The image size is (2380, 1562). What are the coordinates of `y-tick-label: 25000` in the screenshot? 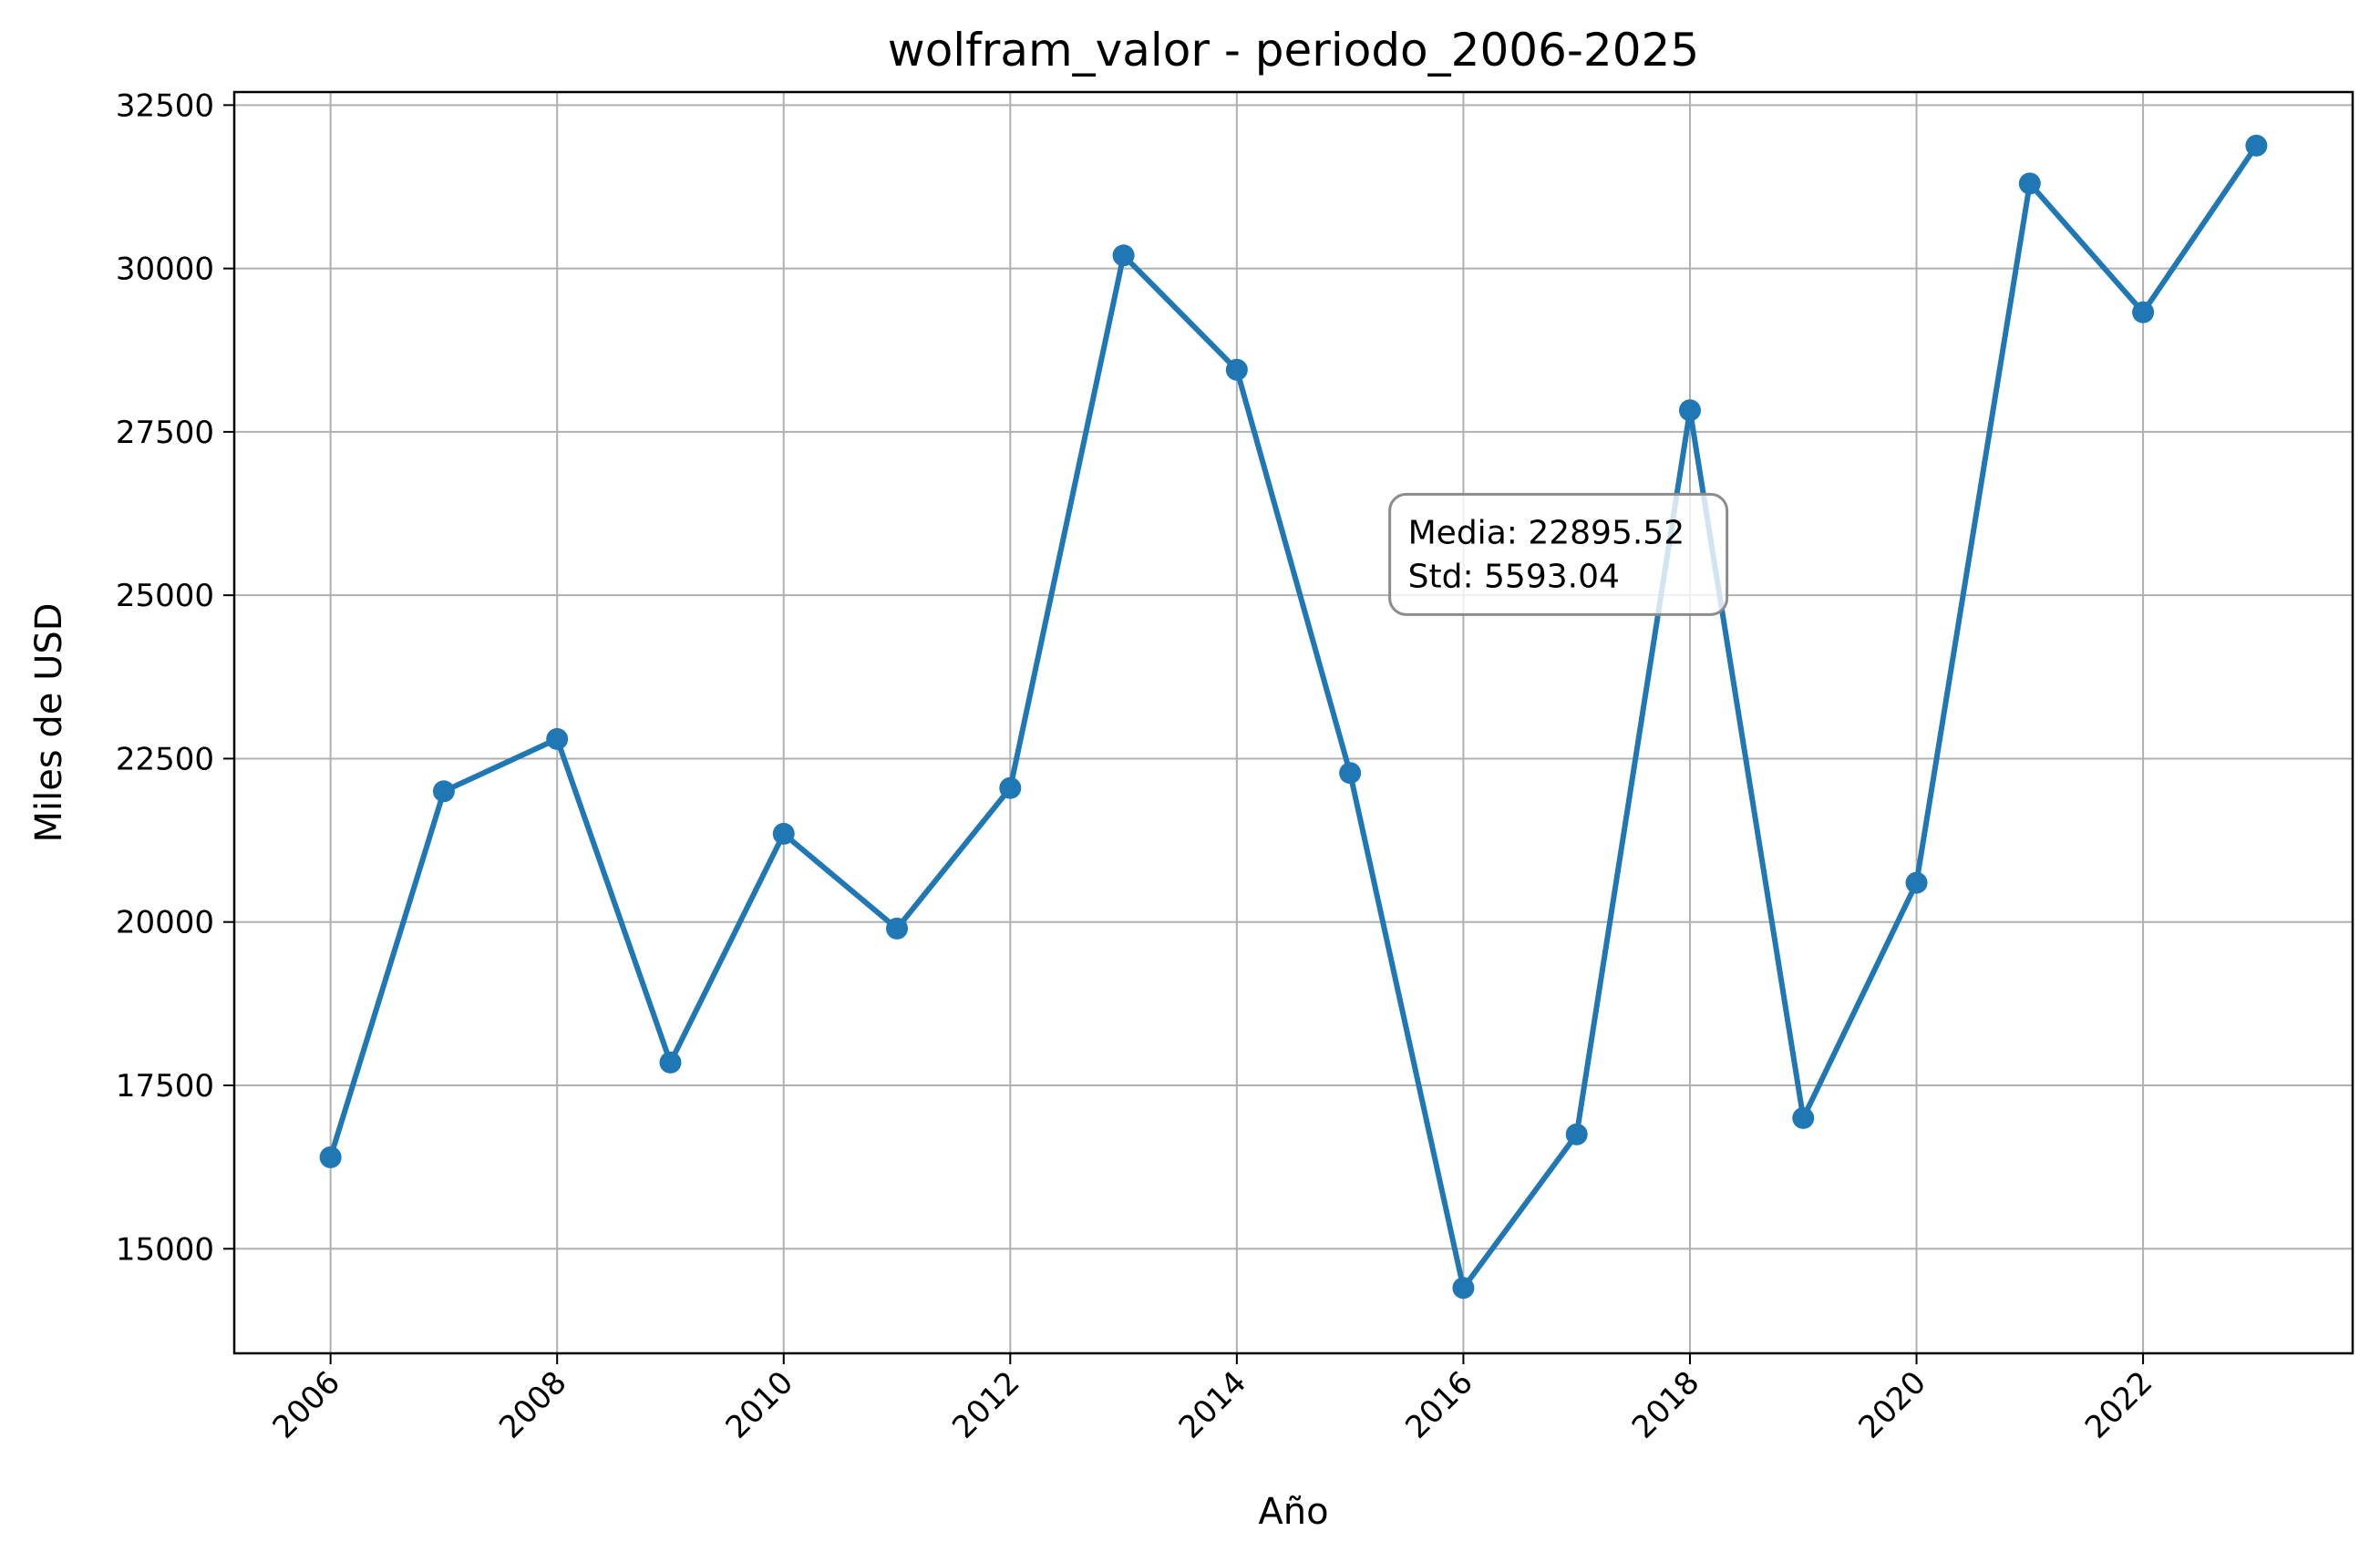 It's located at (165, 596).